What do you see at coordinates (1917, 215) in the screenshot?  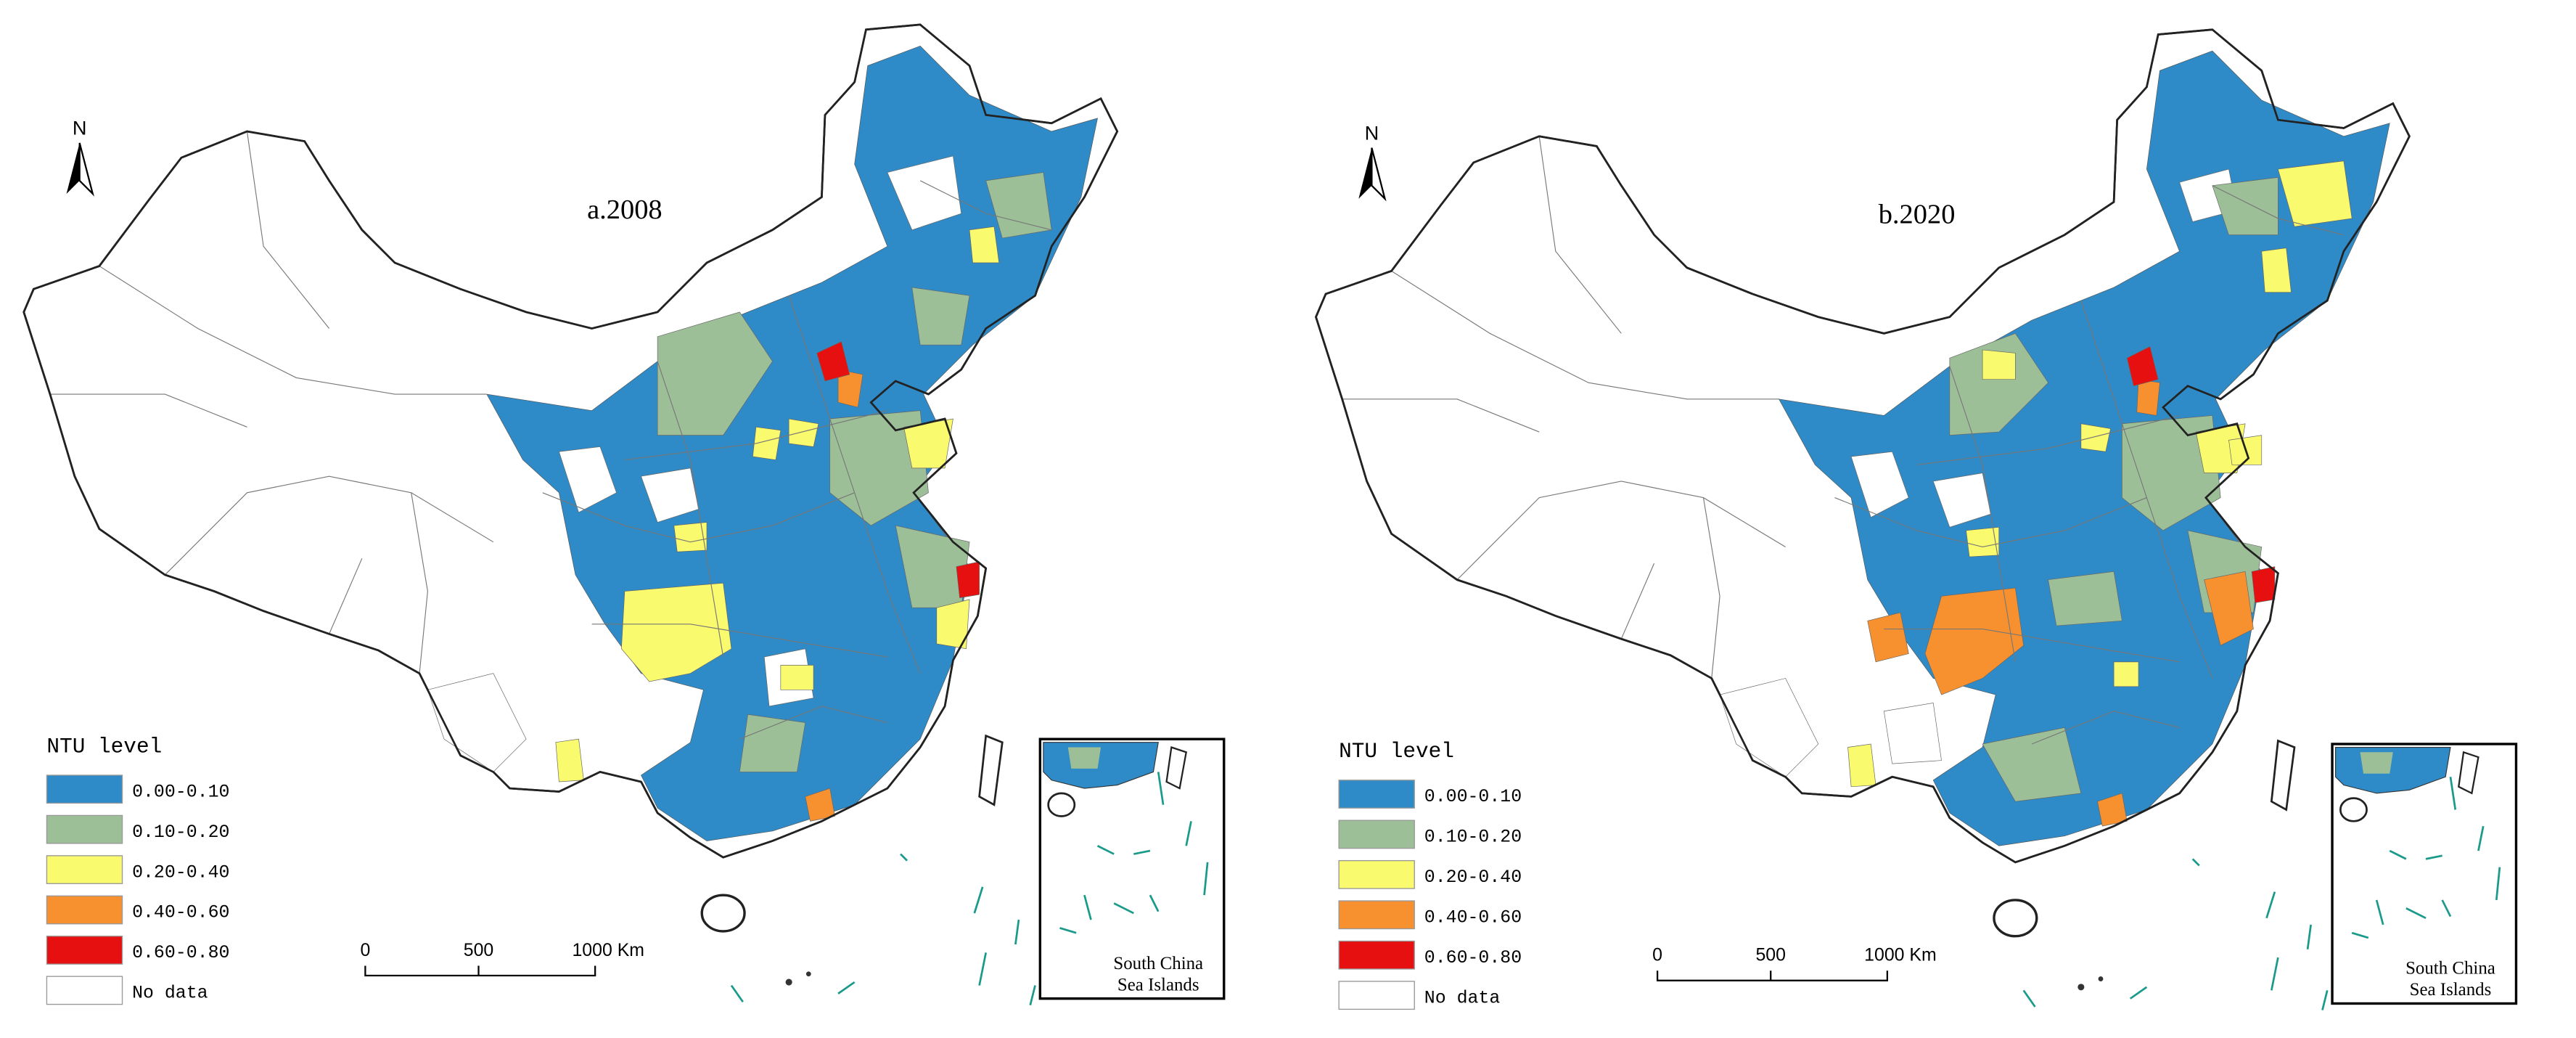 I see `panel-title: b.2020` at bounding box center [1917, 215].